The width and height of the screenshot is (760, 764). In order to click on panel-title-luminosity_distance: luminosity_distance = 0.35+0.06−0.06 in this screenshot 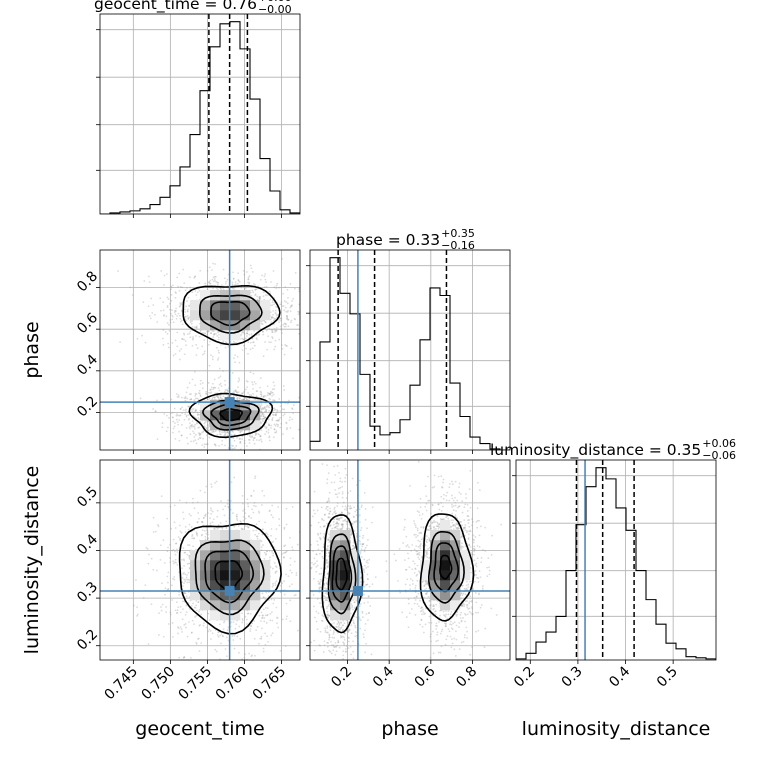, I will do `click(613, 449)`.